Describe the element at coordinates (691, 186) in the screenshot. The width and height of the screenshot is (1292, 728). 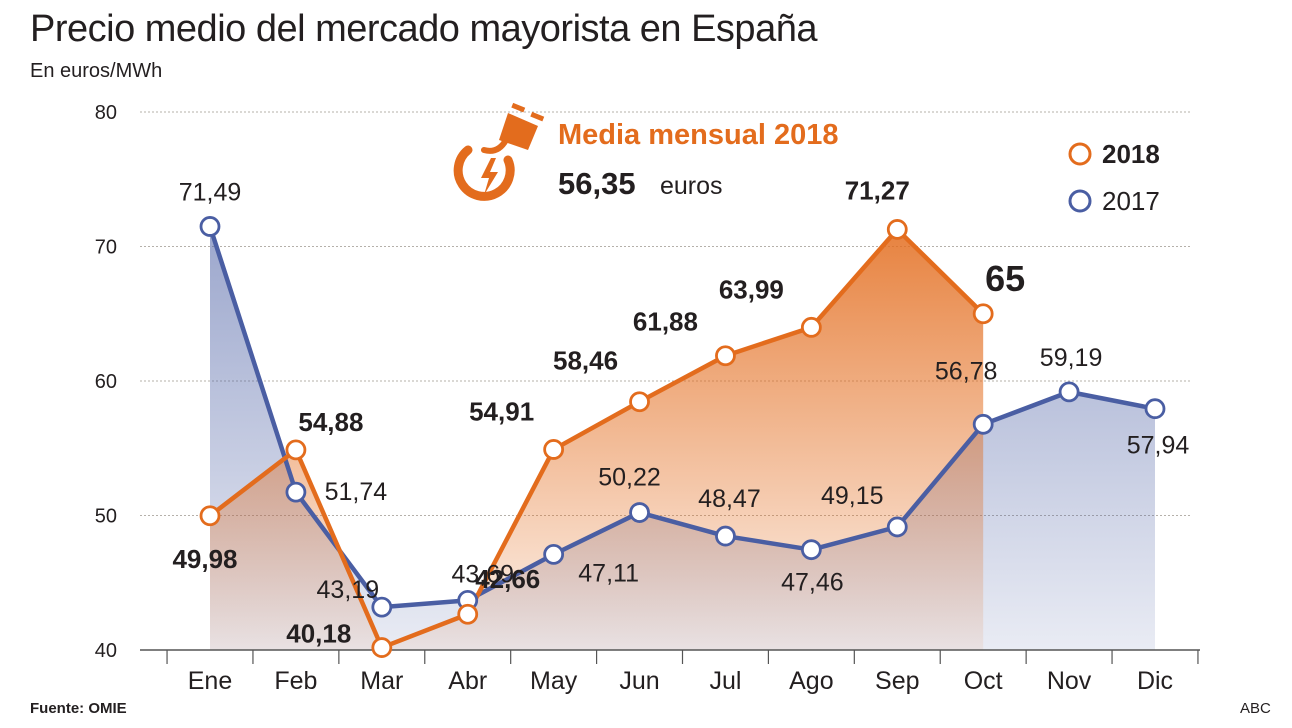
I see `highlight-unit: euros` at that location.